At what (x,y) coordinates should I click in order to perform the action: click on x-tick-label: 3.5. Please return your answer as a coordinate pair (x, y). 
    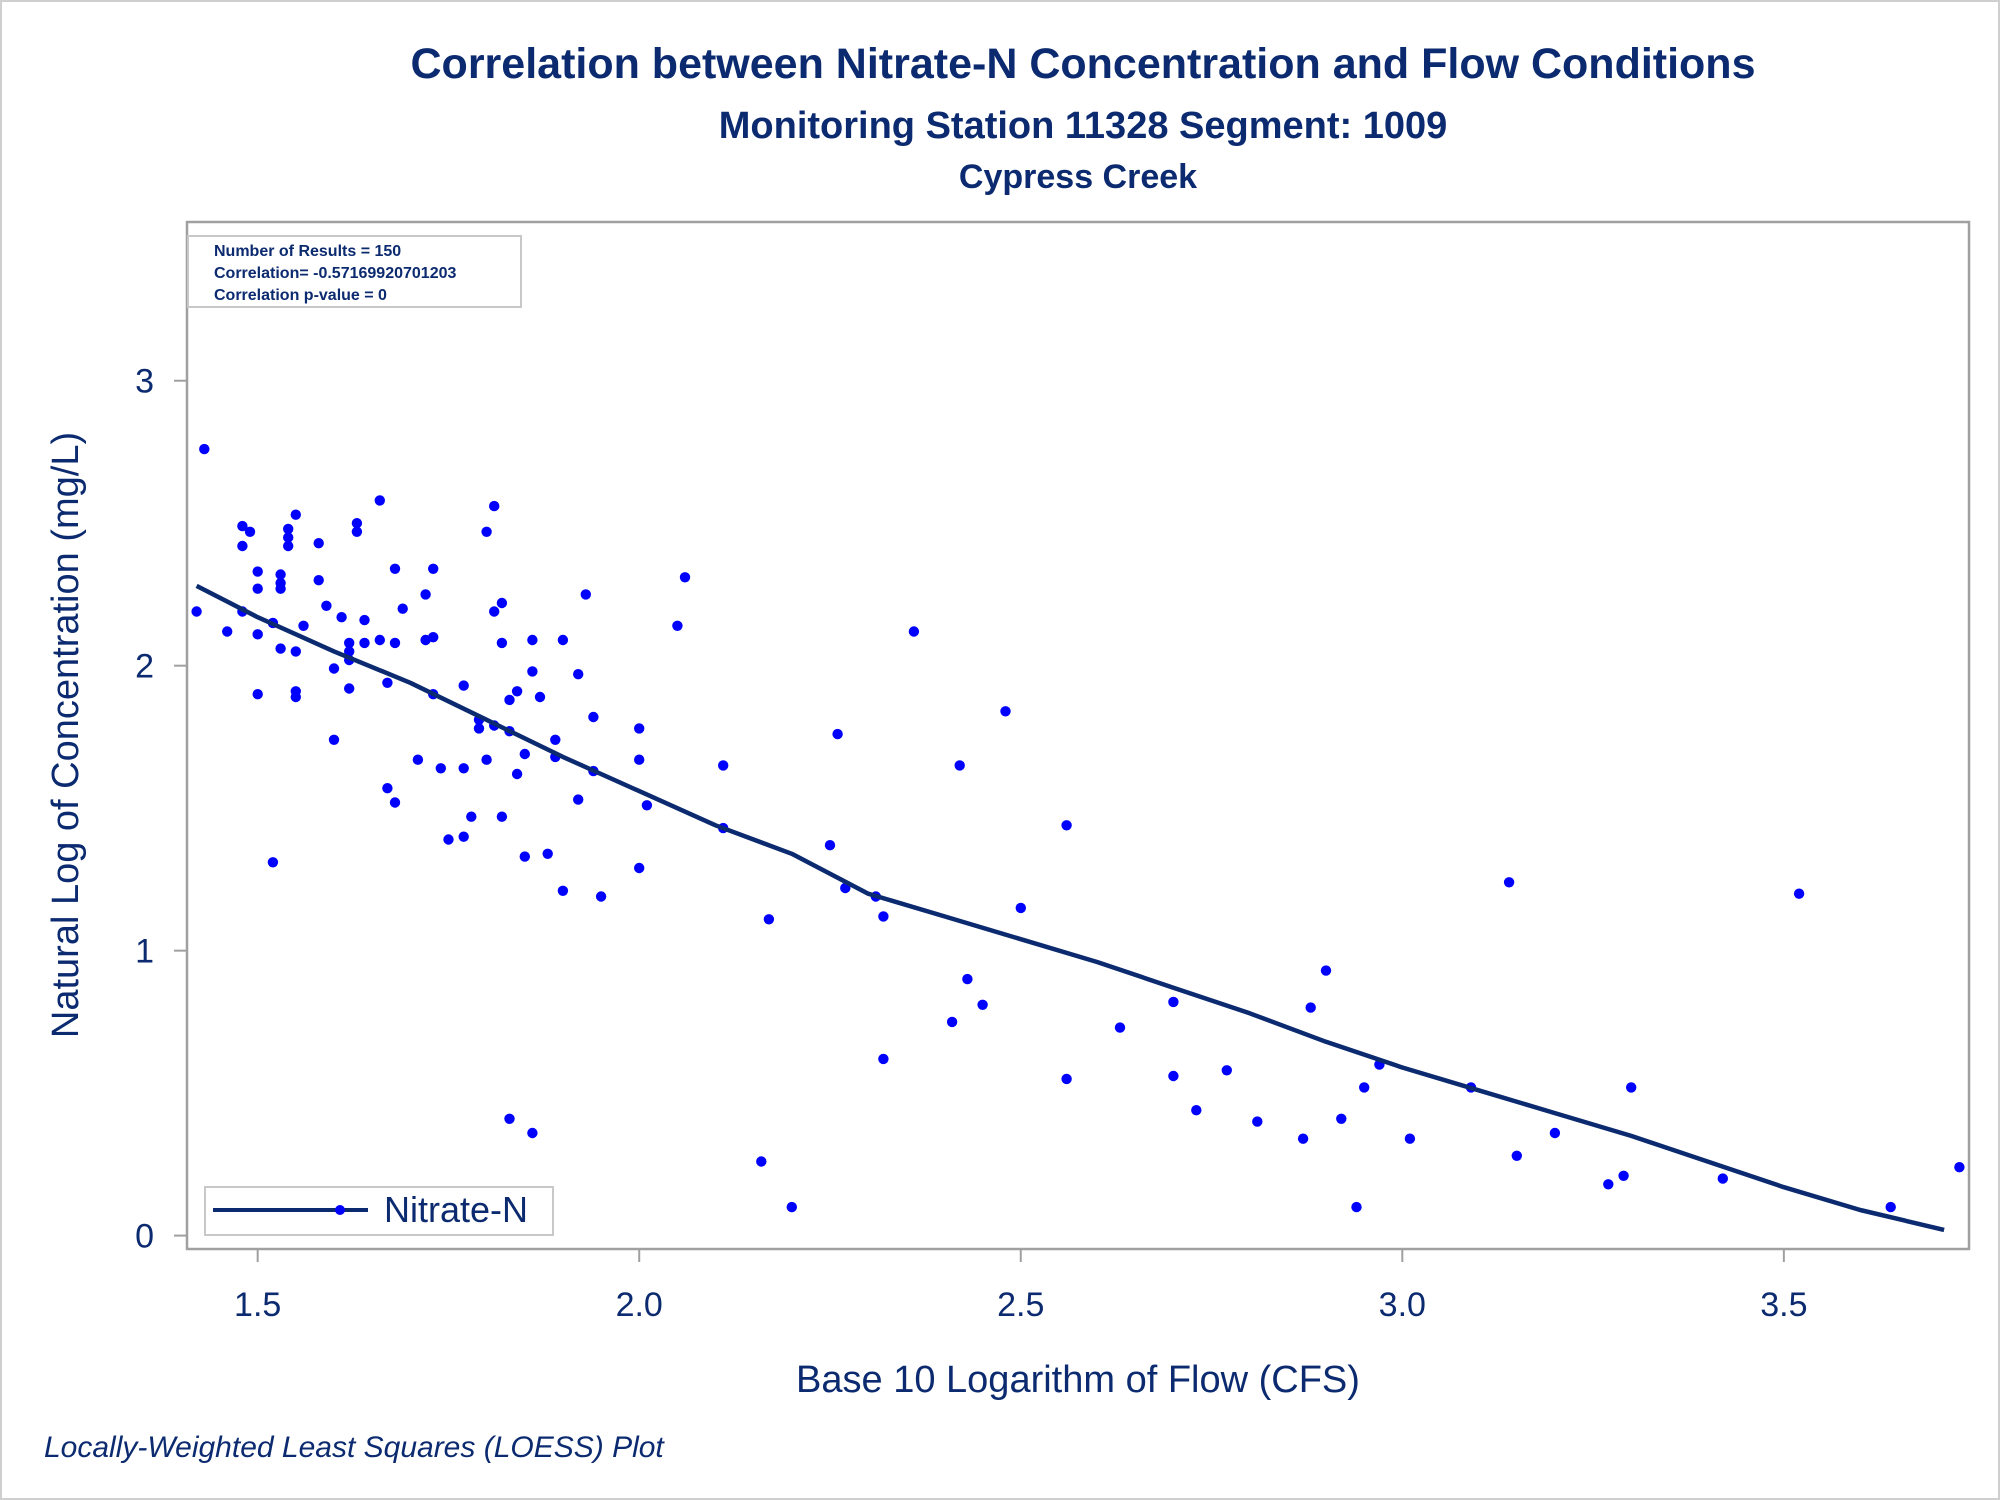
    Looking at the image, I should click on (1783, 1305).